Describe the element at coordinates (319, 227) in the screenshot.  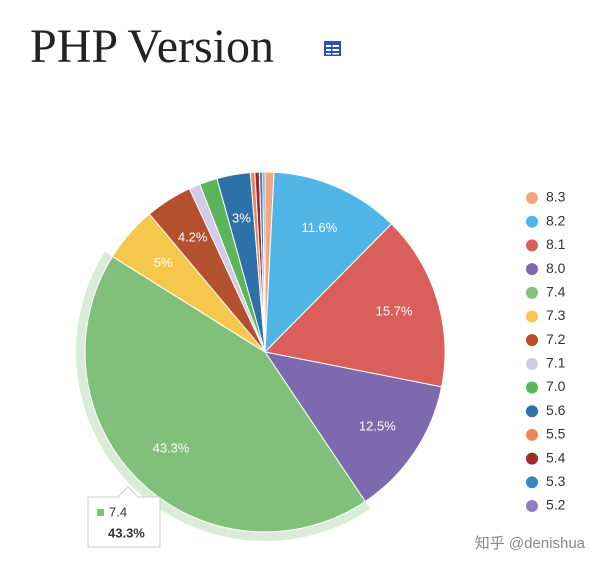
I see `slice-label: 11.6%` at that location.